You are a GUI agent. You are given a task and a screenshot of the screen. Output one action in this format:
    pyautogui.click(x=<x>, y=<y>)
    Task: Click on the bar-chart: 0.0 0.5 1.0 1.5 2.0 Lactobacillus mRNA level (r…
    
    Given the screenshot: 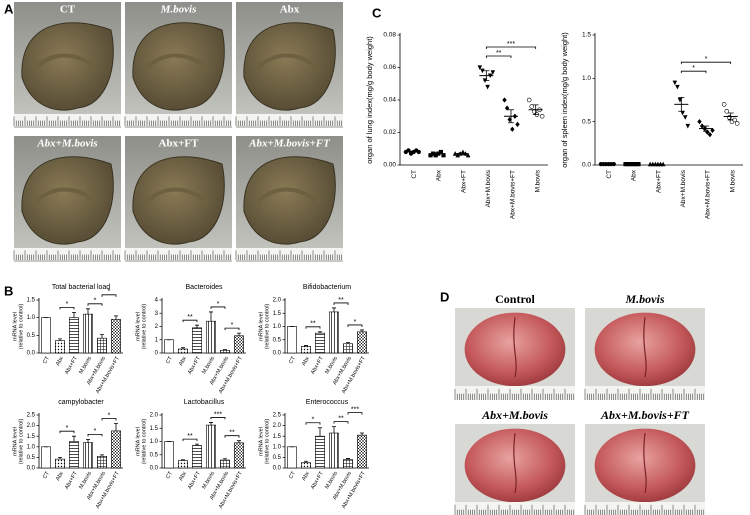 What is the action you would take?
    pyautogui.click(x=190, y=454)
    